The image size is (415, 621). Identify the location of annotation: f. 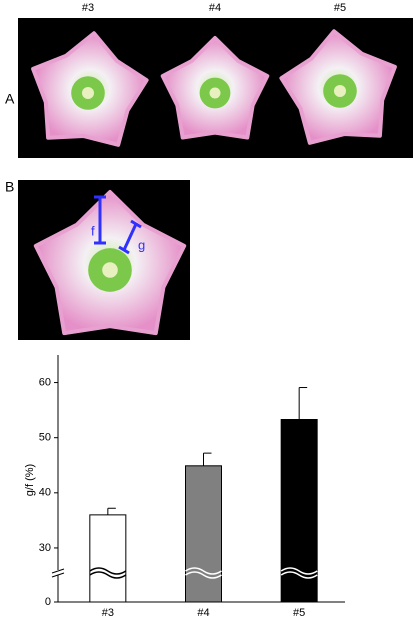
(93, 230).